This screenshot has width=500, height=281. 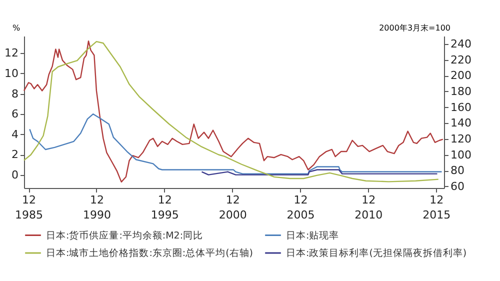 I want to click on x-tick-label: 12 1995, so click(x=164, y=208).